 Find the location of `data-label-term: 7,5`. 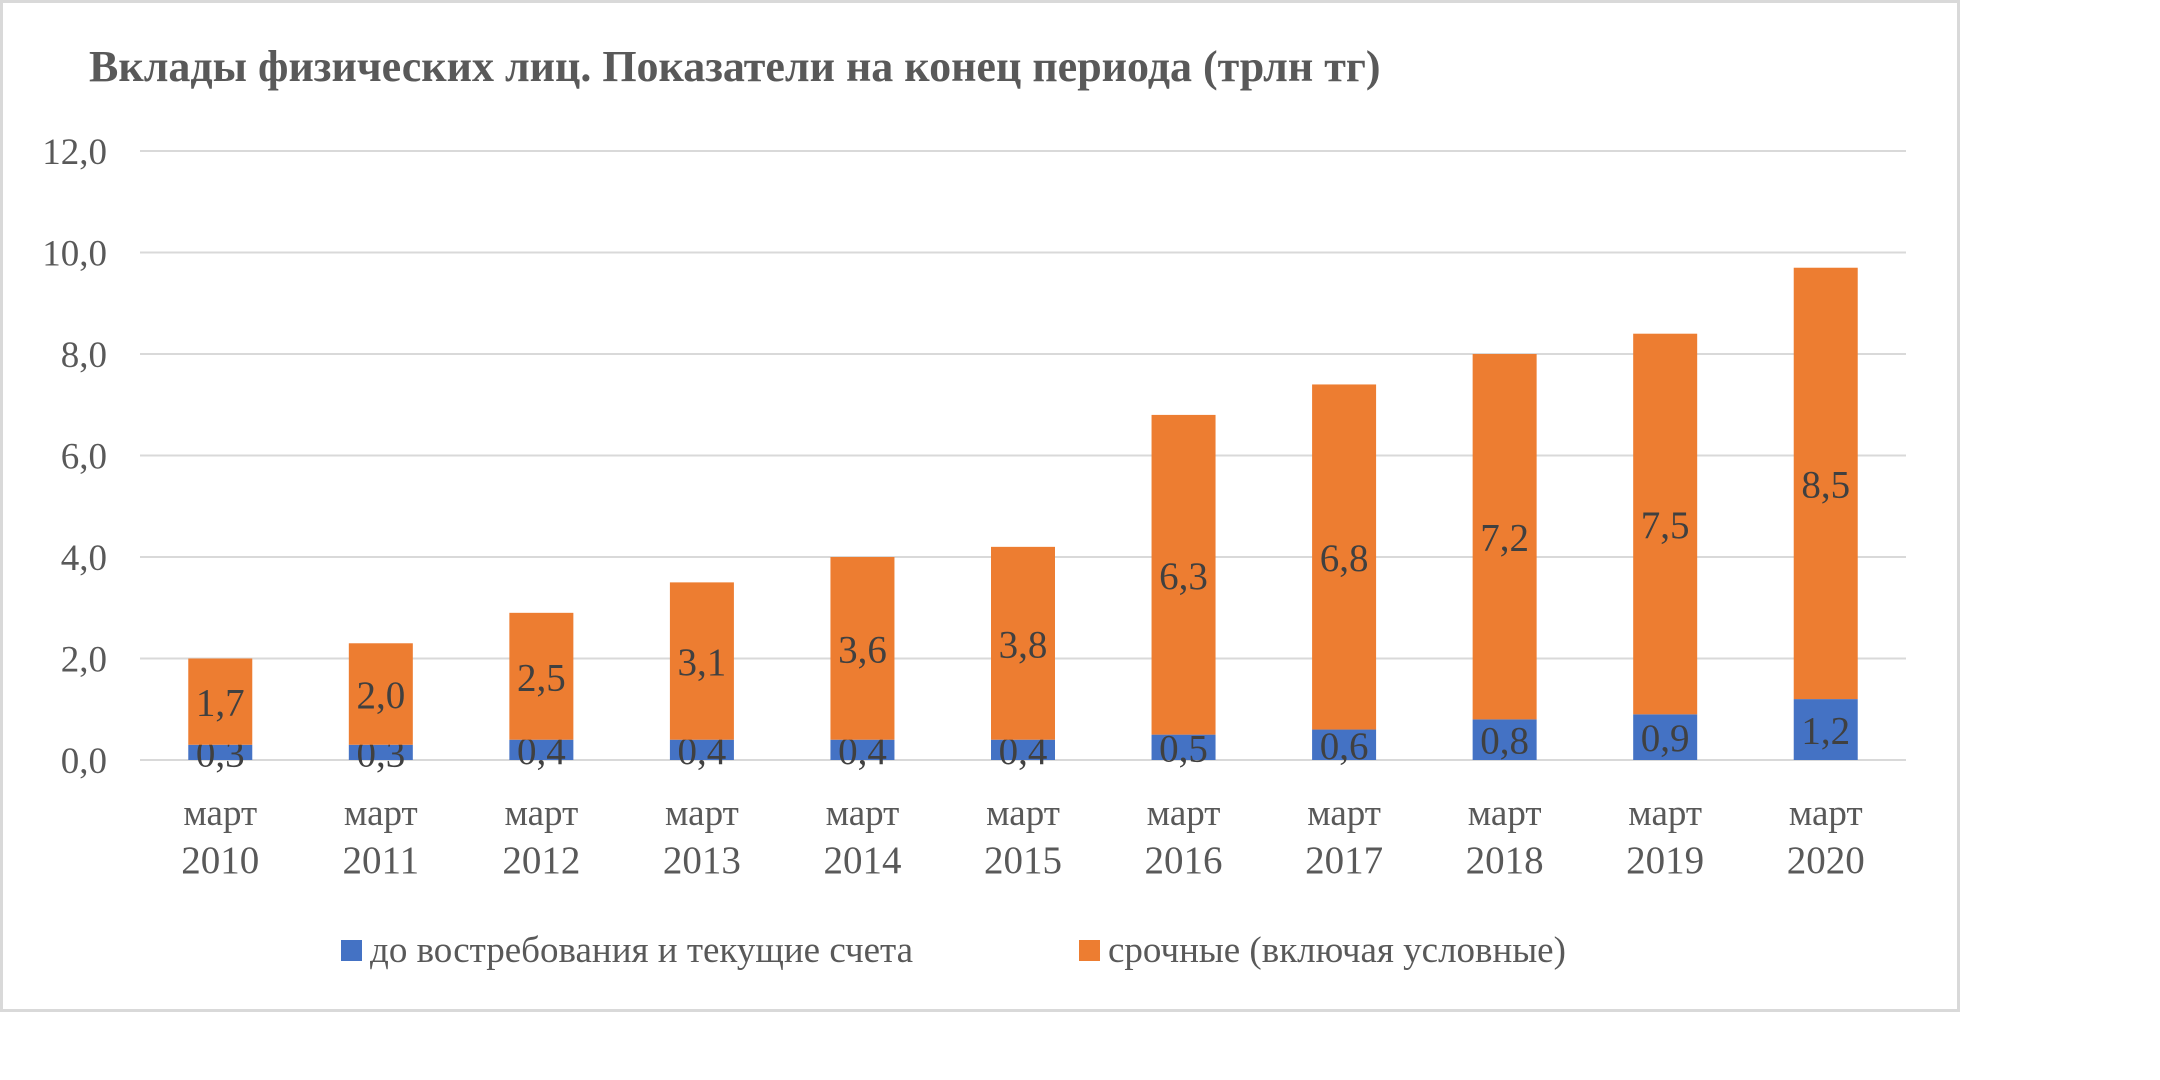

data-label-term: 7,5 is located at coordinates (1665, 525).